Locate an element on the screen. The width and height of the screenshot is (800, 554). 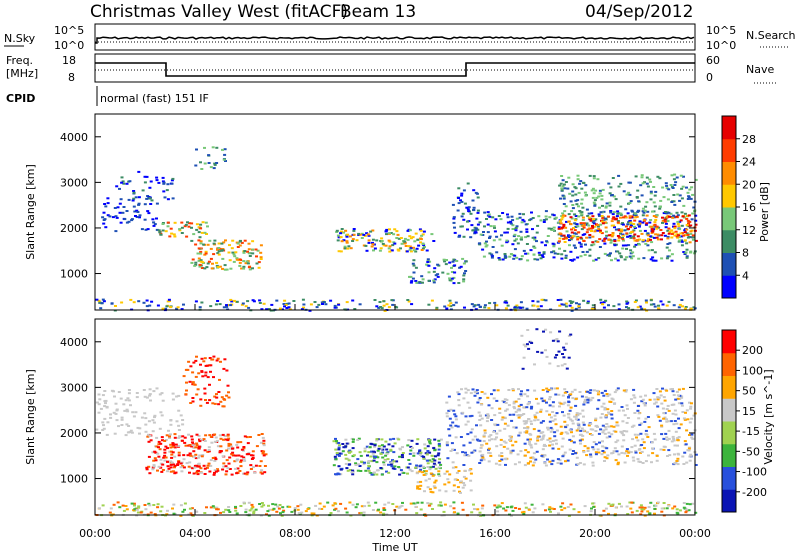
colorbar-band is located at coordinates (729, 364).